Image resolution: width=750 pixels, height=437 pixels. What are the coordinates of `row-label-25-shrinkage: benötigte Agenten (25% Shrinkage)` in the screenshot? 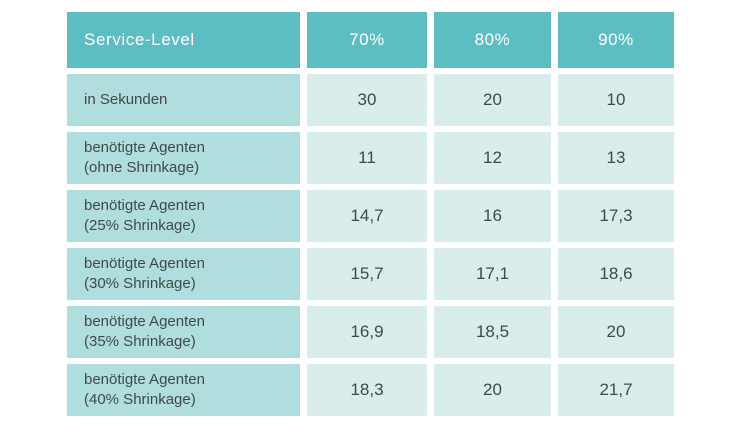 It's located at (183, 216).